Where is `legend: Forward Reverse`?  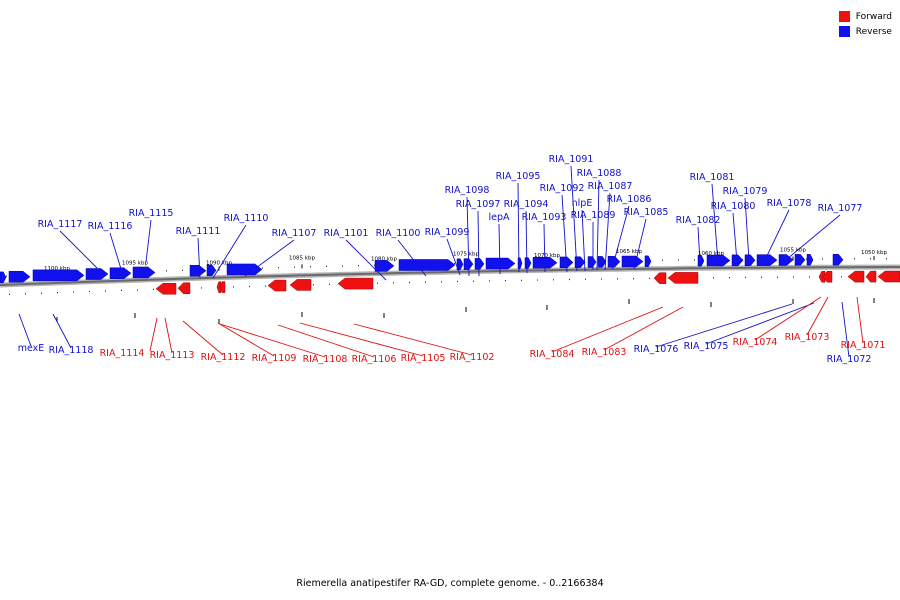 legend: Forward Reverse is located at coordinates (865, 24).